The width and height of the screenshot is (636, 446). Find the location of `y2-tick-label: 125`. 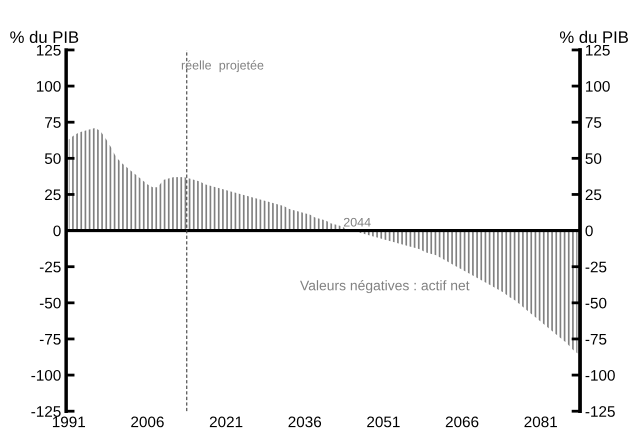

y2-tick-label: 125 is located at coordinates (598, 50).